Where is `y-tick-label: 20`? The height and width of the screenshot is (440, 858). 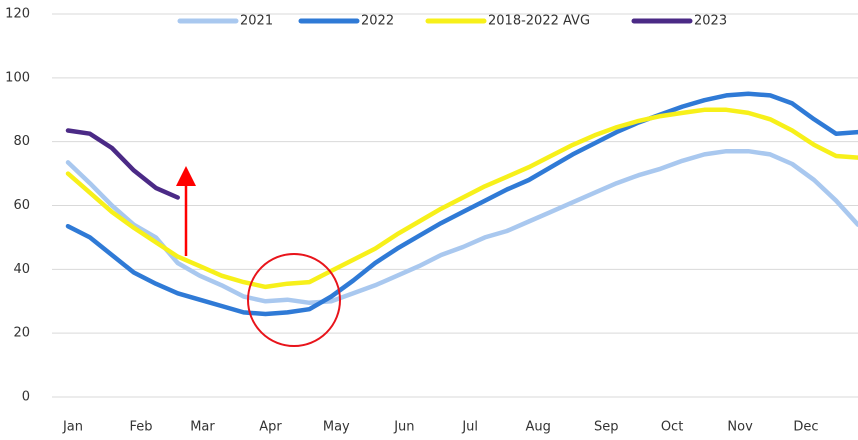
y-tick-label: 20 is located at coordinates (21, 333).